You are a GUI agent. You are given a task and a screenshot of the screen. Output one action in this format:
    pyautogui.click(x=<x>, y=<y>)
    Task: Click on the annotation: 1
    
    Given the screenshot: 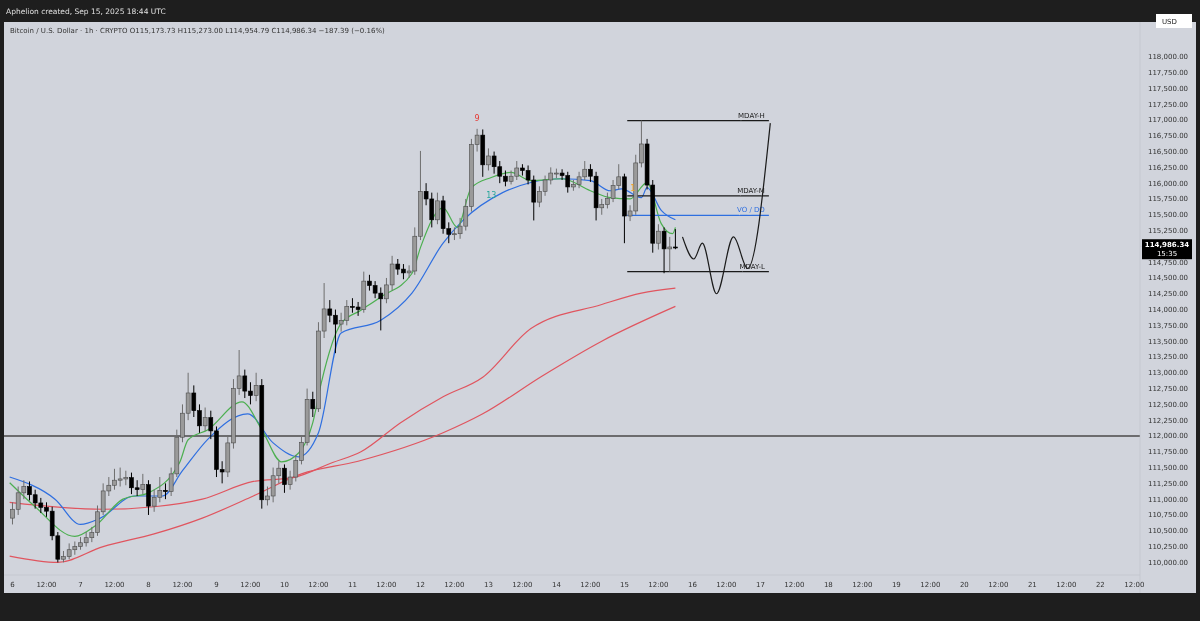 What is the action you would take?
    pyautogui.click(x=633, y=188)
    